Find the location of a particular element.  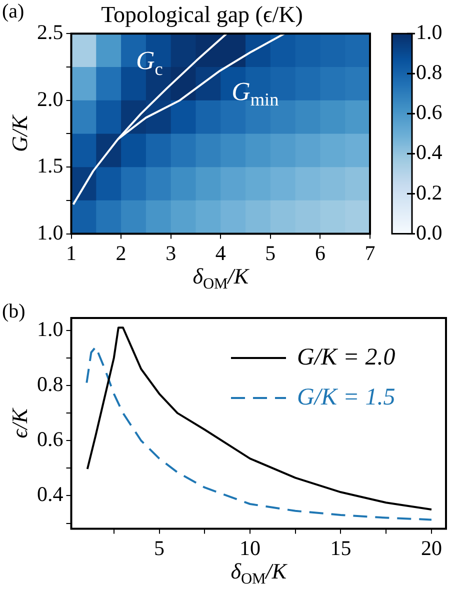

legend-label: G/K = 2.0 is located at coordinates (346, 357).